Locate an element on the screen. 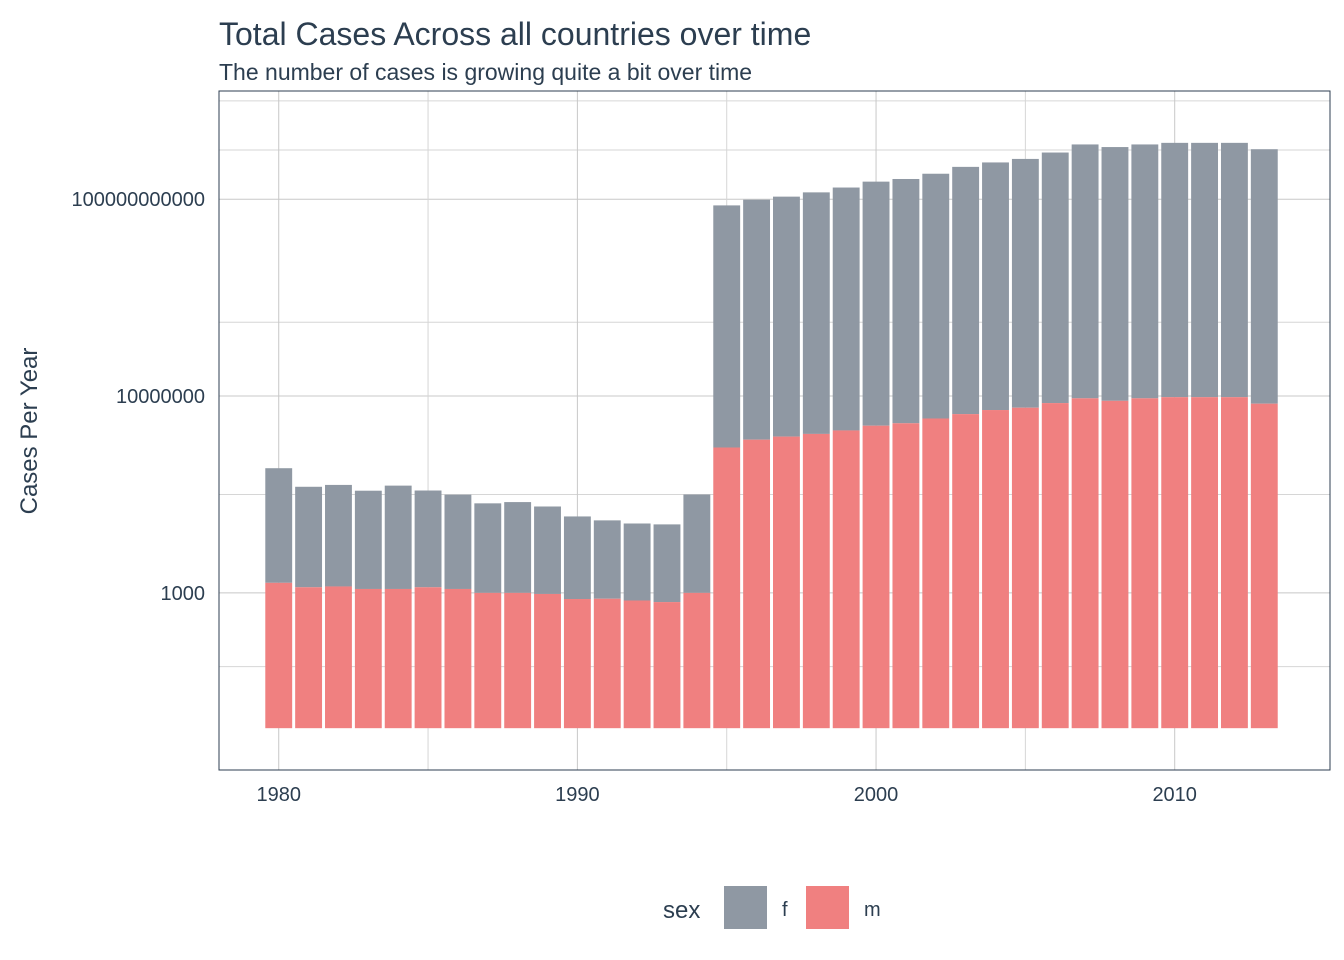  bar-m-2002 is located at coordinates (936, 573).